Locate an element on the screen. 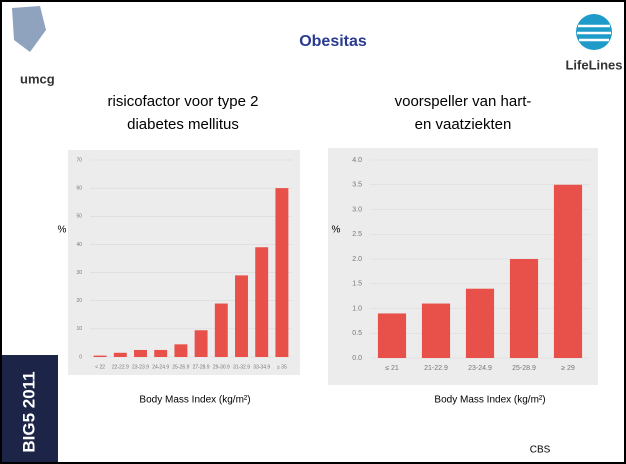 The width and height of the screenshot is (626, 464). y-tick-label: 70 is located at coordinates (79, 160).